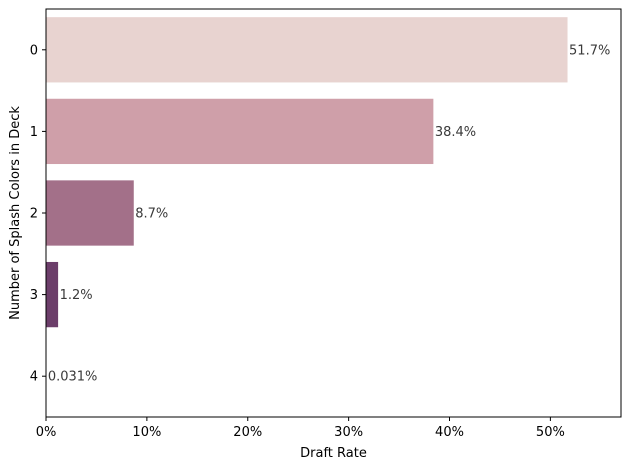 Image resolution: width=630 pixels, height=470 pixels. Describe the element at coordinates (76, 295) in the screenshot. I see `value-label: 1.2%` at that location.